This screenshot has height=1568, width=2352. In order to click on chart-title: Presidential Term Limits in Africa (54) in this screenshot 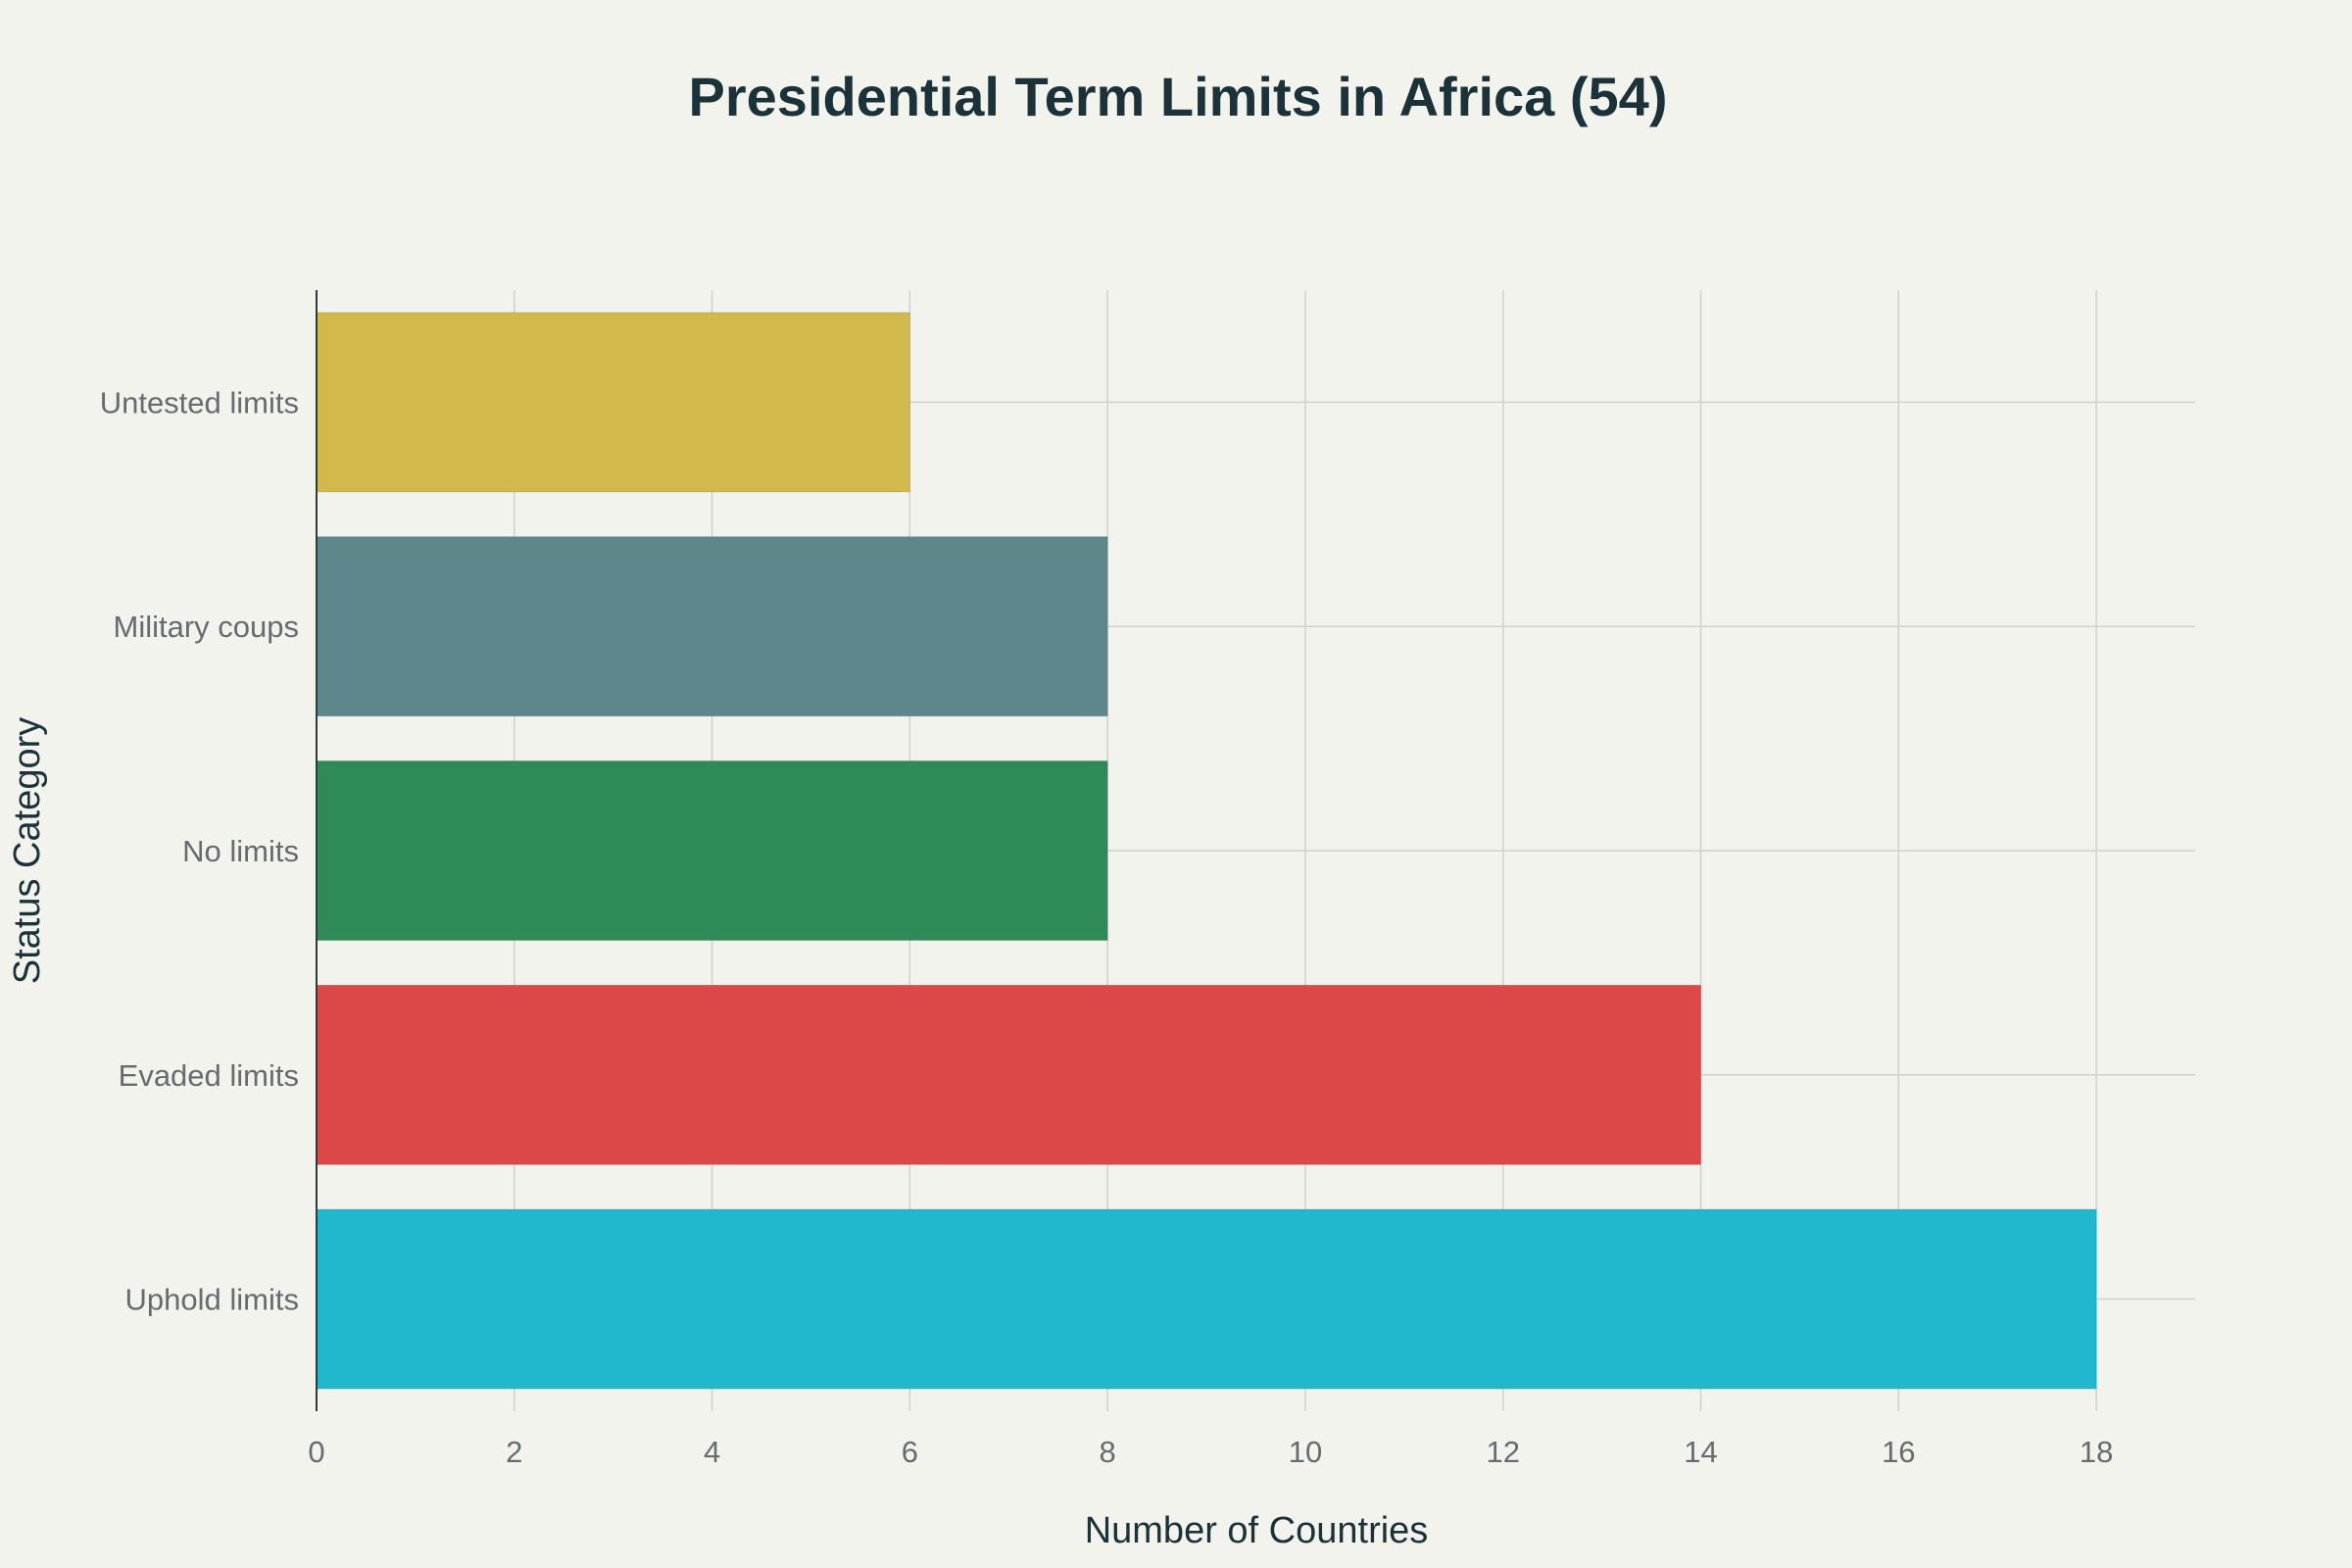, I will do `click(1178, 96)`.